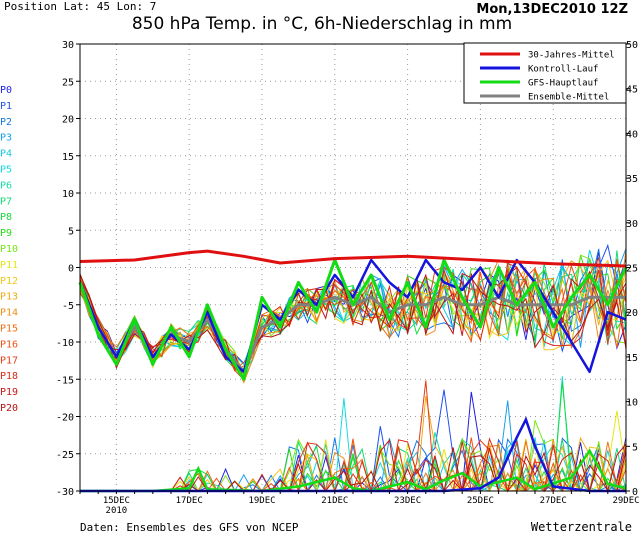 The height and width of the screenshot is (534, 640). Describe the element at coordinates (9, 344) in the screenshot. I see `member-label: P16` at that location.